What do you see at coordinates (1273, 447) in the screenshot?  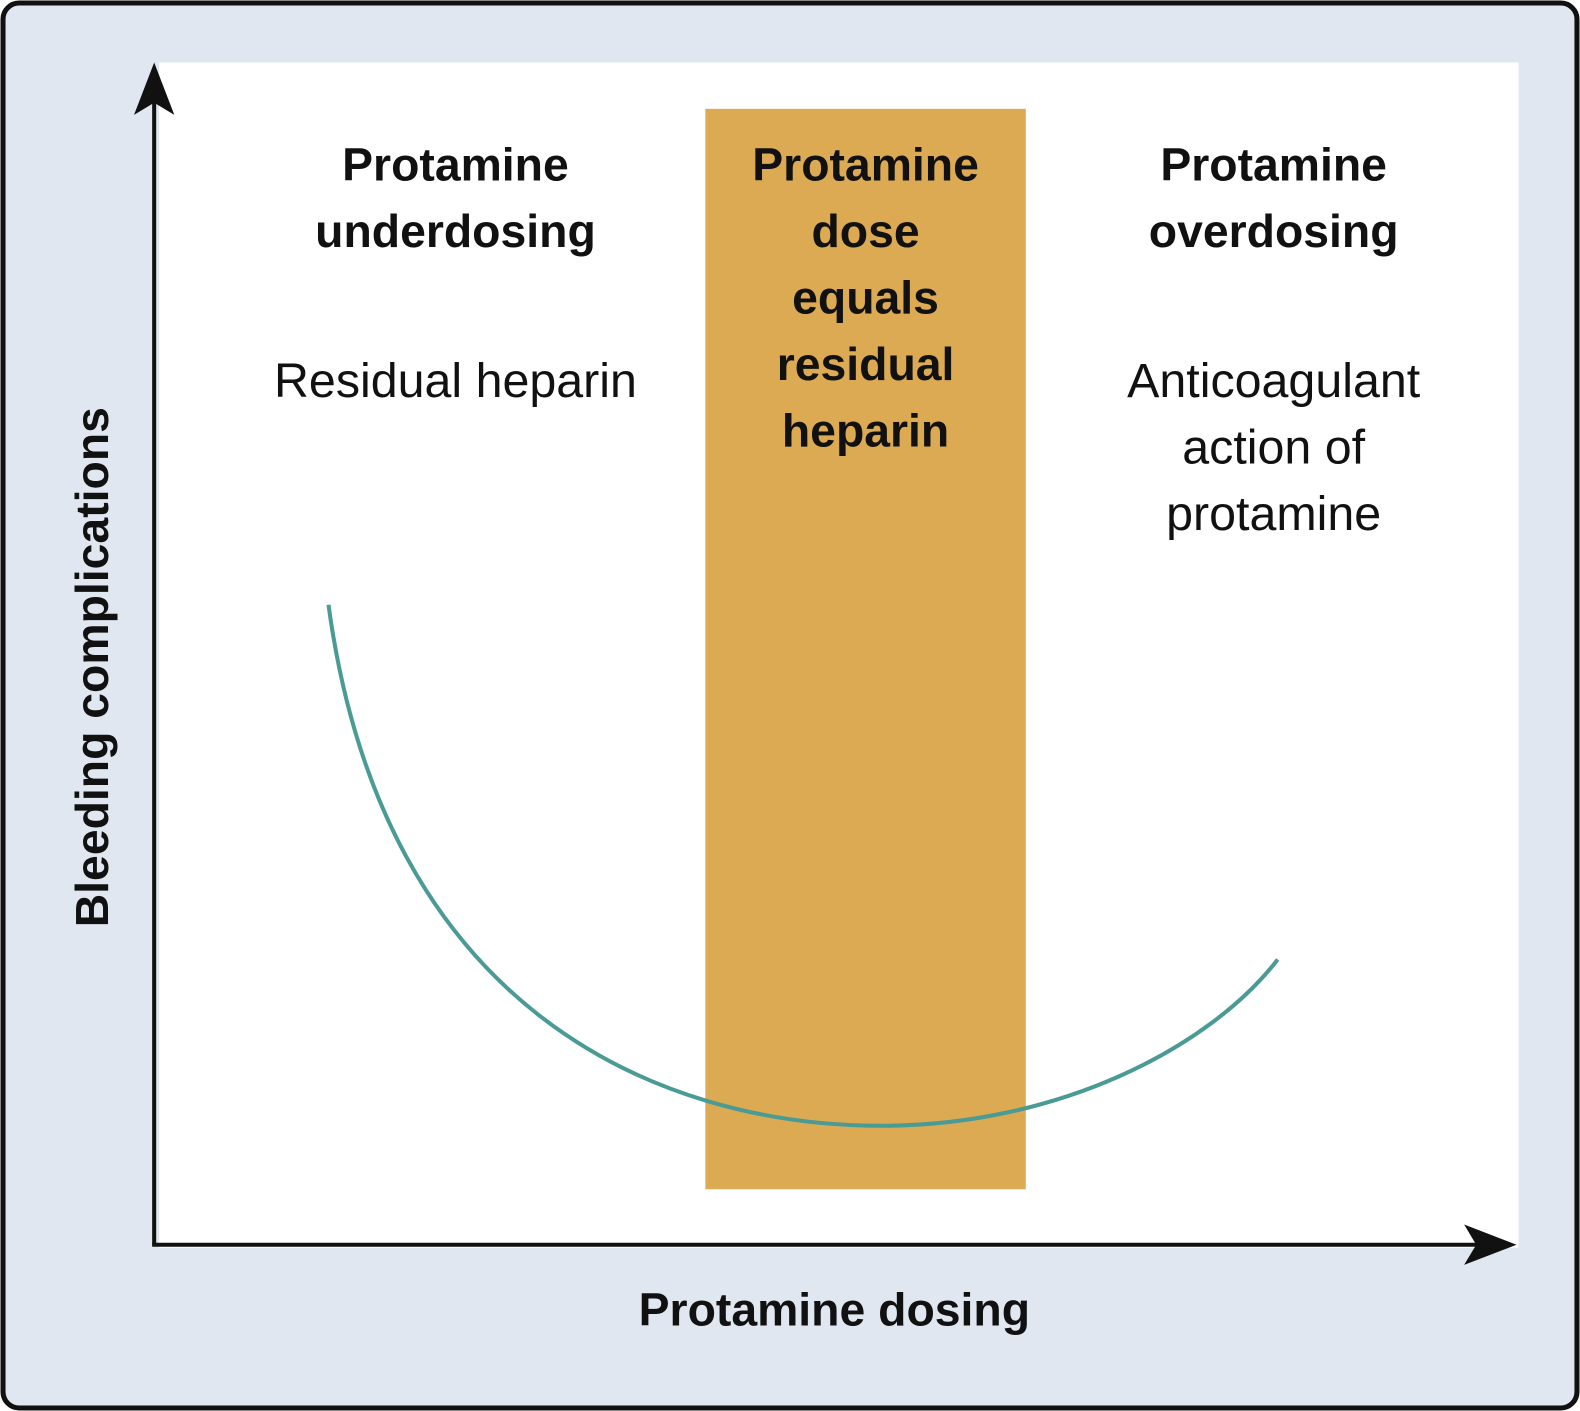 I see `region-description: action of` at bounding box center [1273, 447].